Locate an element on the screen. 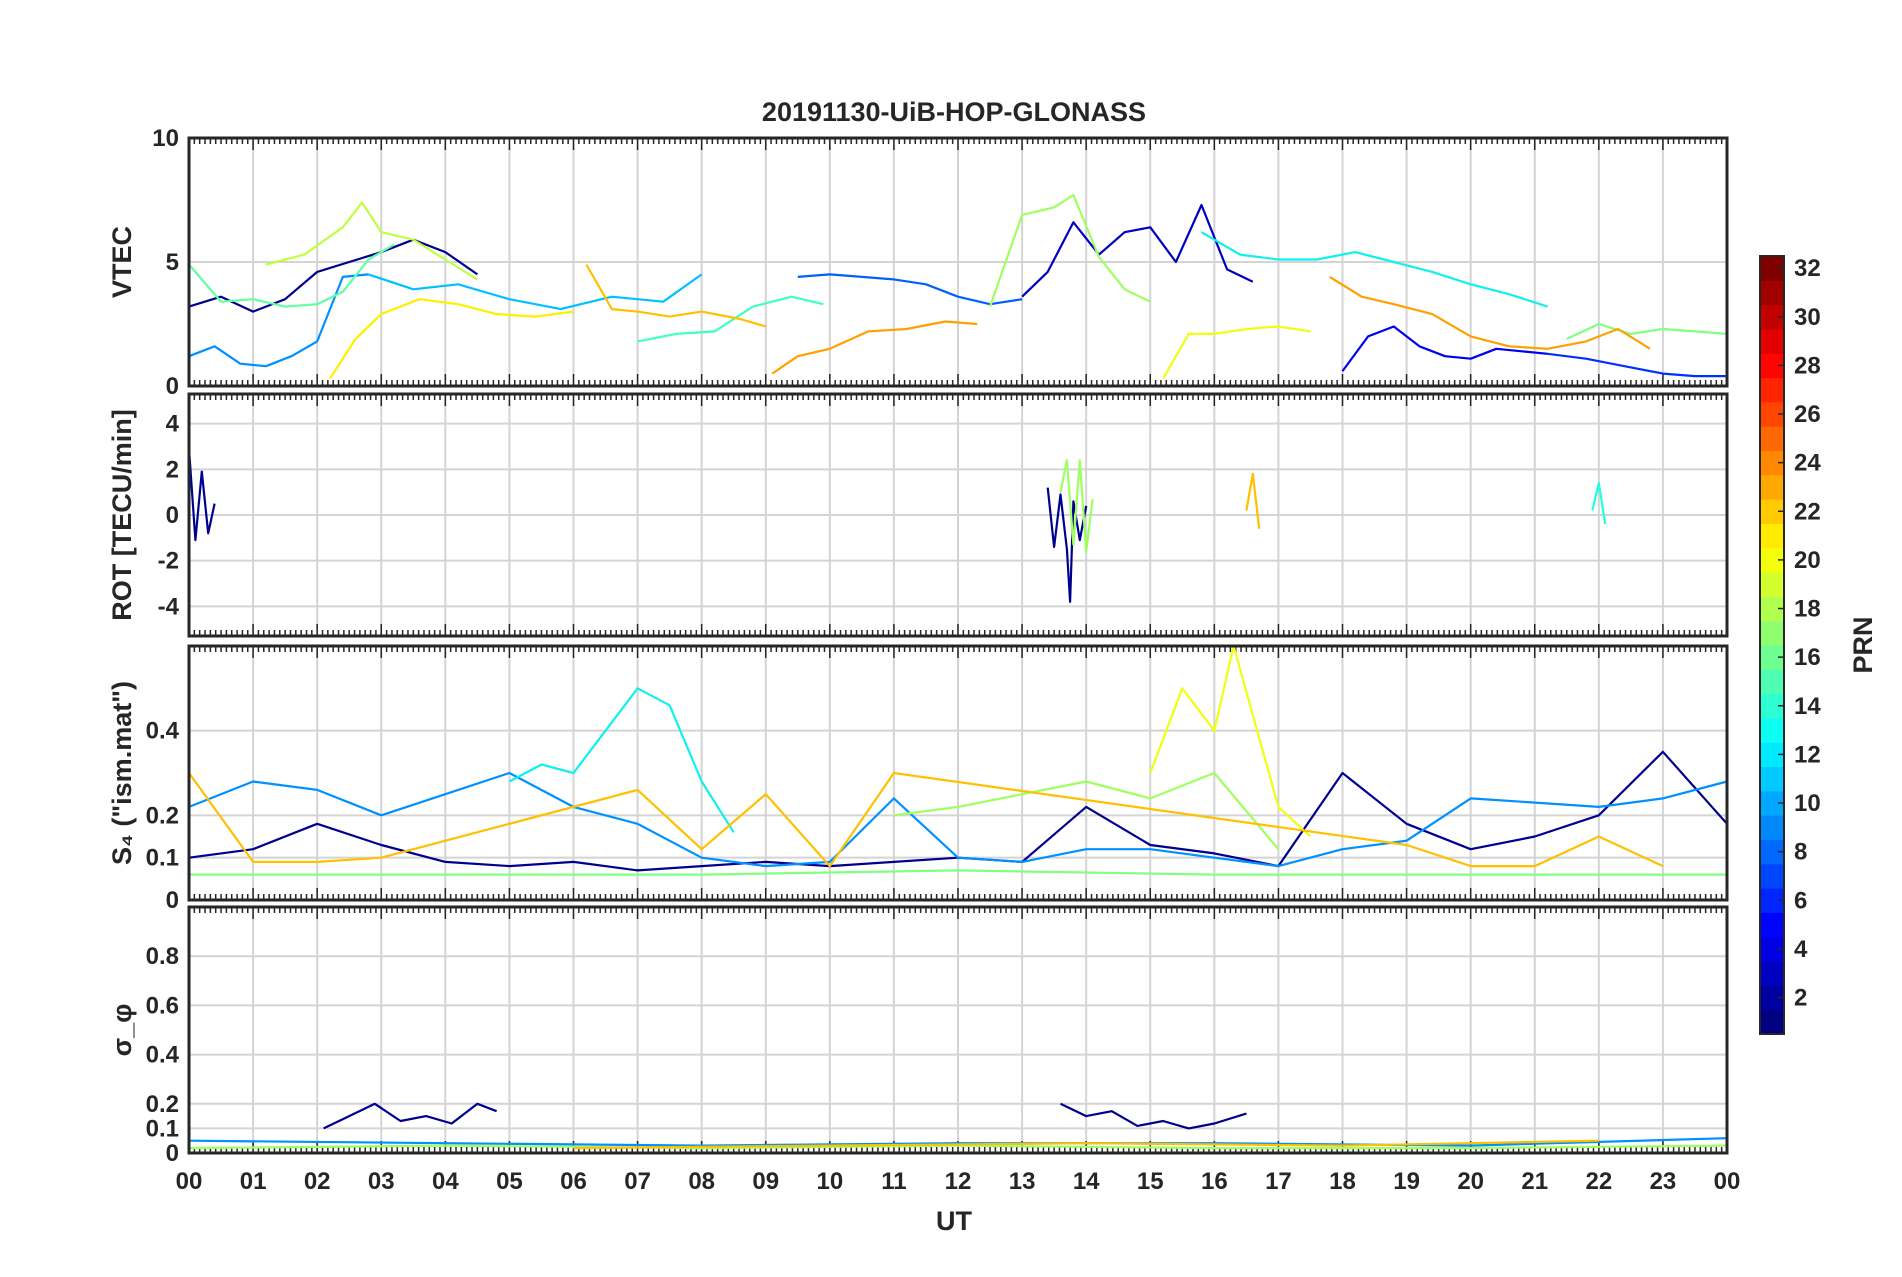 The height and width of the screenshot is (1277, 1902). x-tick-label: 07 is located at coordinates (637, 1181).